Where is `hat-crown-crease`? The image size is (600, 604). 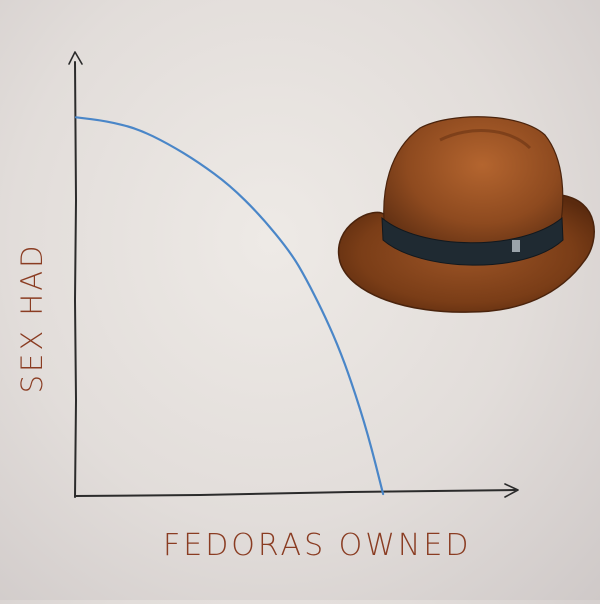 hat-crown-crease is located at coordinates (485, 139).